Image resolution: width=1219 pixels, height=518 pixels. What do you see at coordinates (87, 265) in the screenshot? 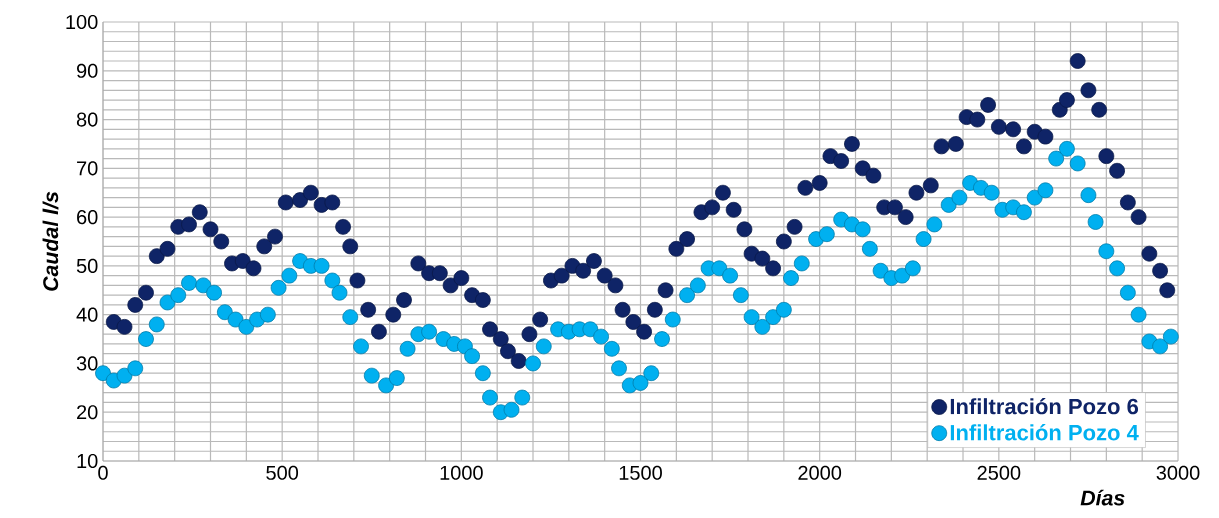
I see `y-tick-label: 50` at bounding box center [87, 265].